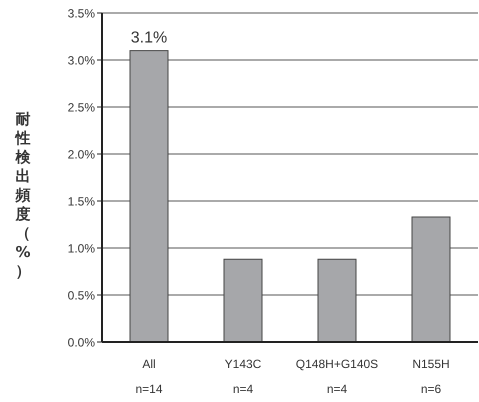 This screenshot has height=402, width=479. What do you see at coordinates (243, 376) in the screenshot?
I see `x-tick-label: Y143C n=4` at bounding box center [243, 376].